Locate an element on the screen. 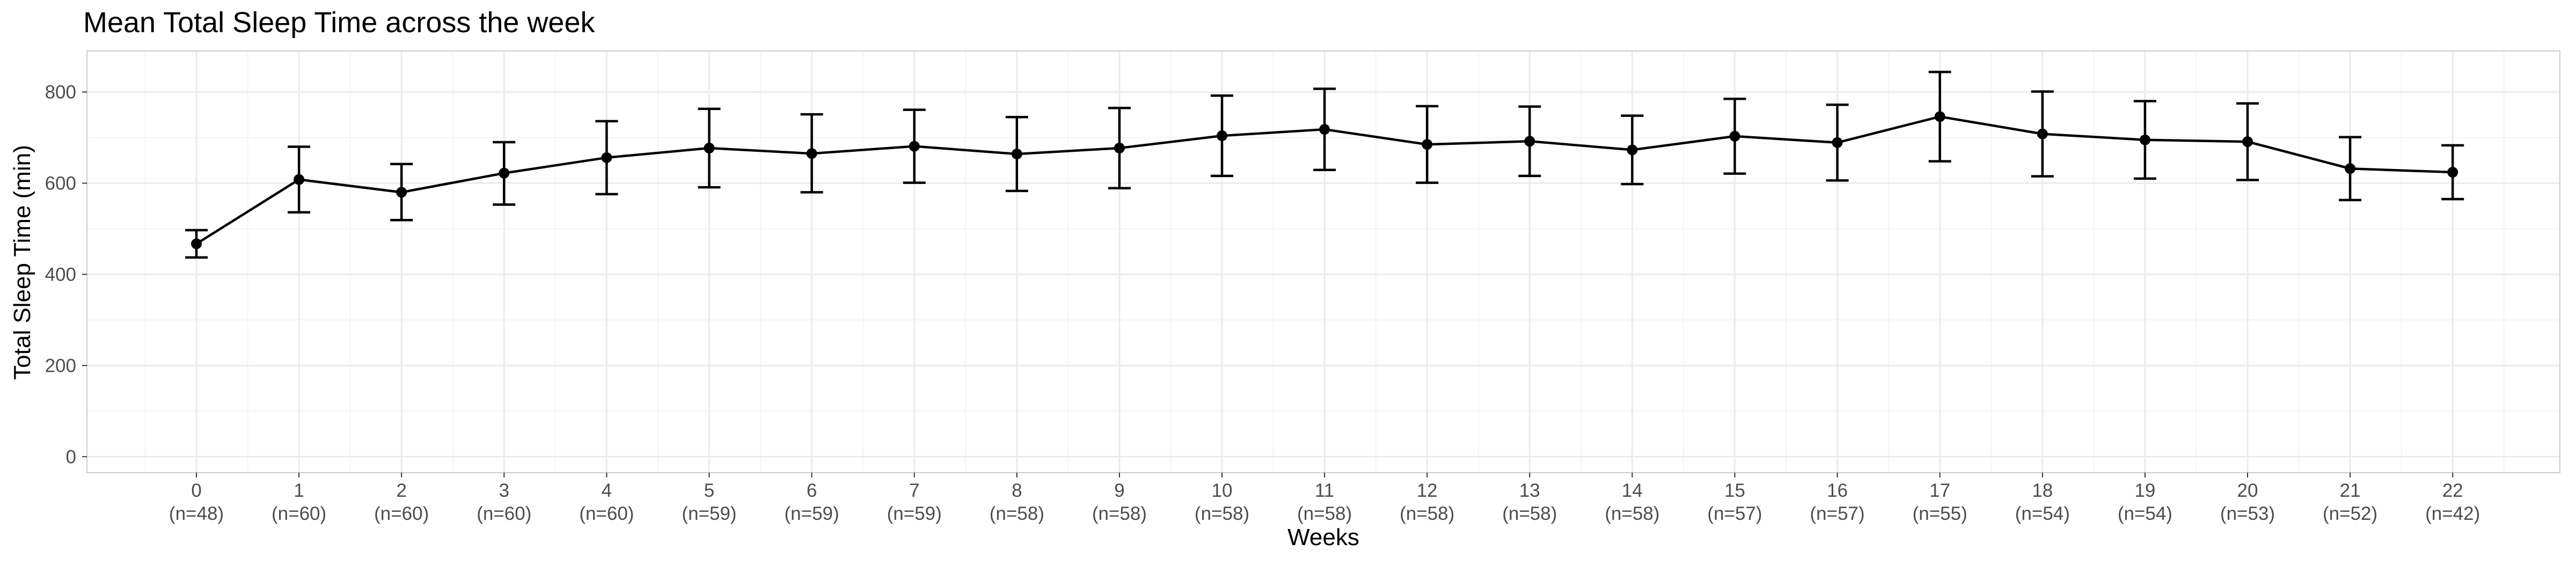  x-tick-label: 21 is located at coordinates (2350, 490).